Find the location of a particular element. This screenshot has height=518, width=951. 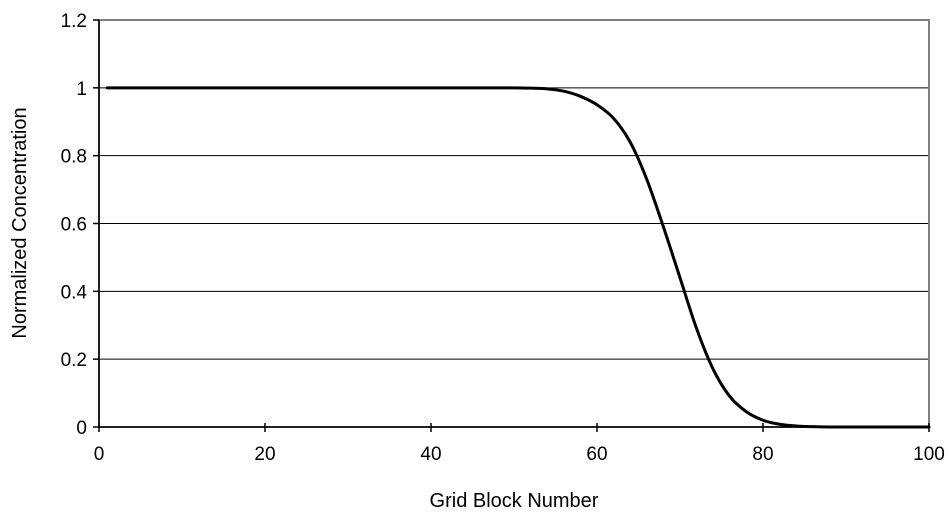

y-tick-label-1.2: 1.2 is located at coordinates (74, 21).